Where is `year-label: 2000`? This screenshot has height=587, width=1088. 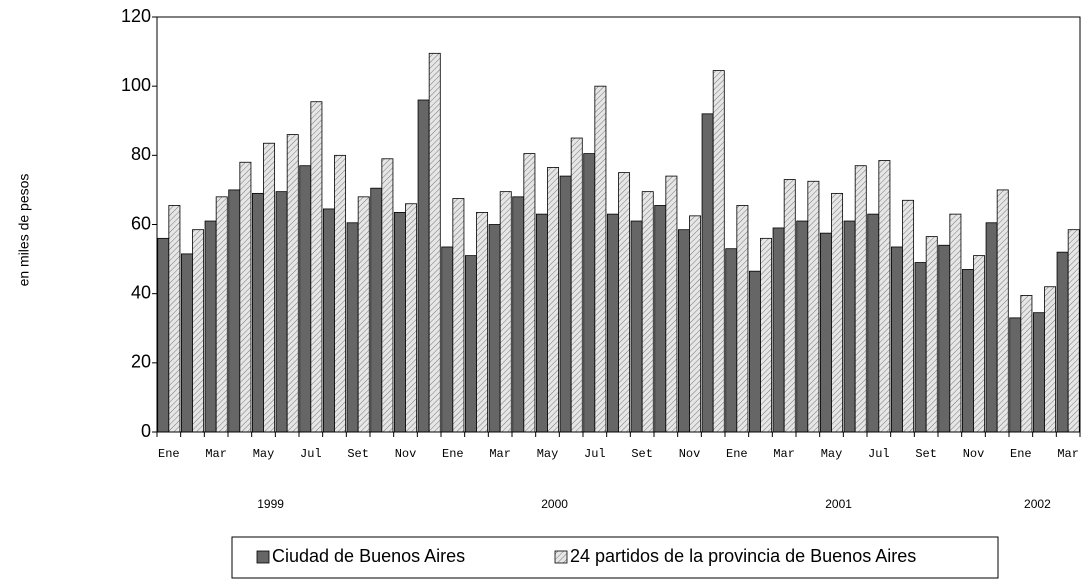 year-label: 2000 is located at coordinates (554, 504).